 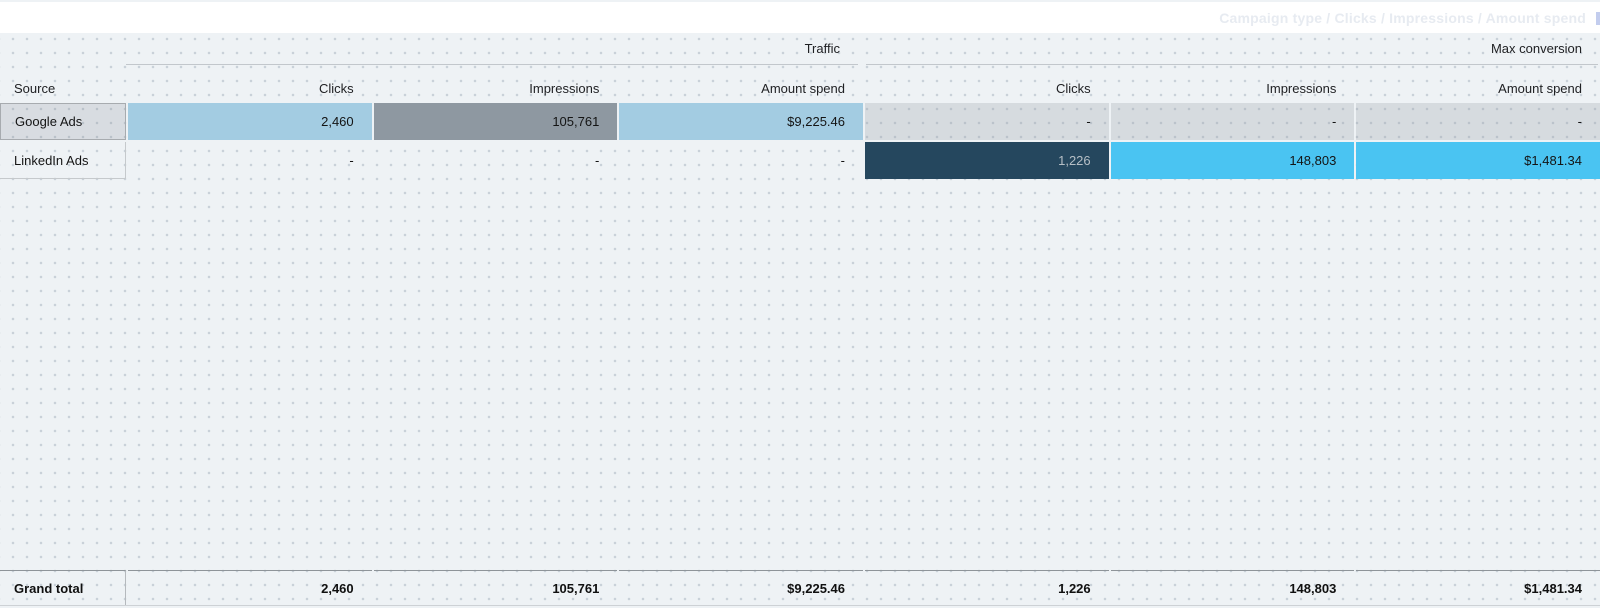 What do you see at coordinates (495, 587) in the screenshot?
I see `grand-total-impressions-traffic: 105,761` at bounding box center [495, 587].